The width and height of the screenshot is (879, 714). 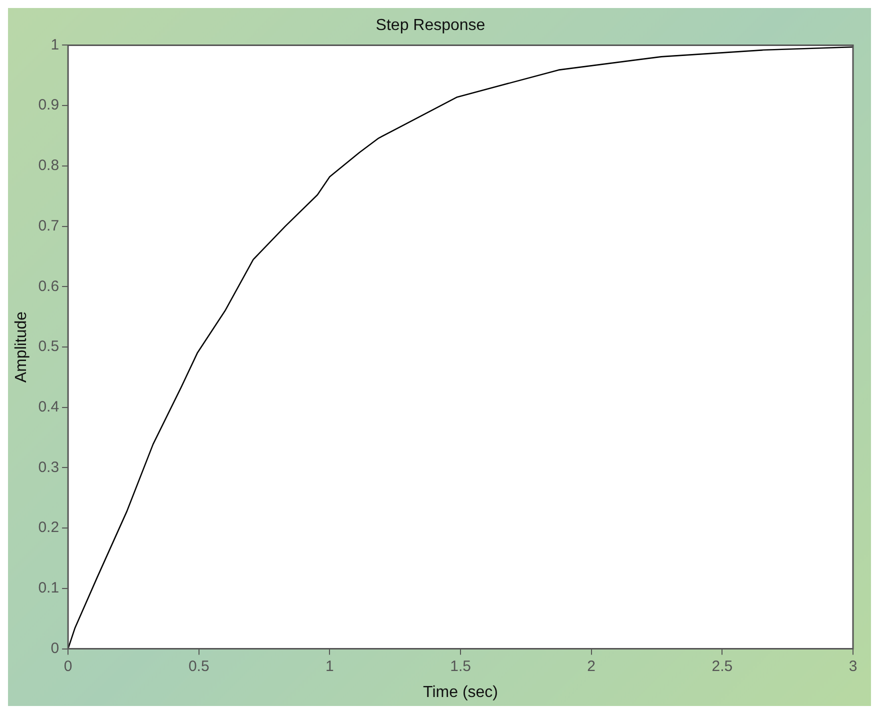 I want to click on x-tick-label: 1, so click(x=330, y=666).